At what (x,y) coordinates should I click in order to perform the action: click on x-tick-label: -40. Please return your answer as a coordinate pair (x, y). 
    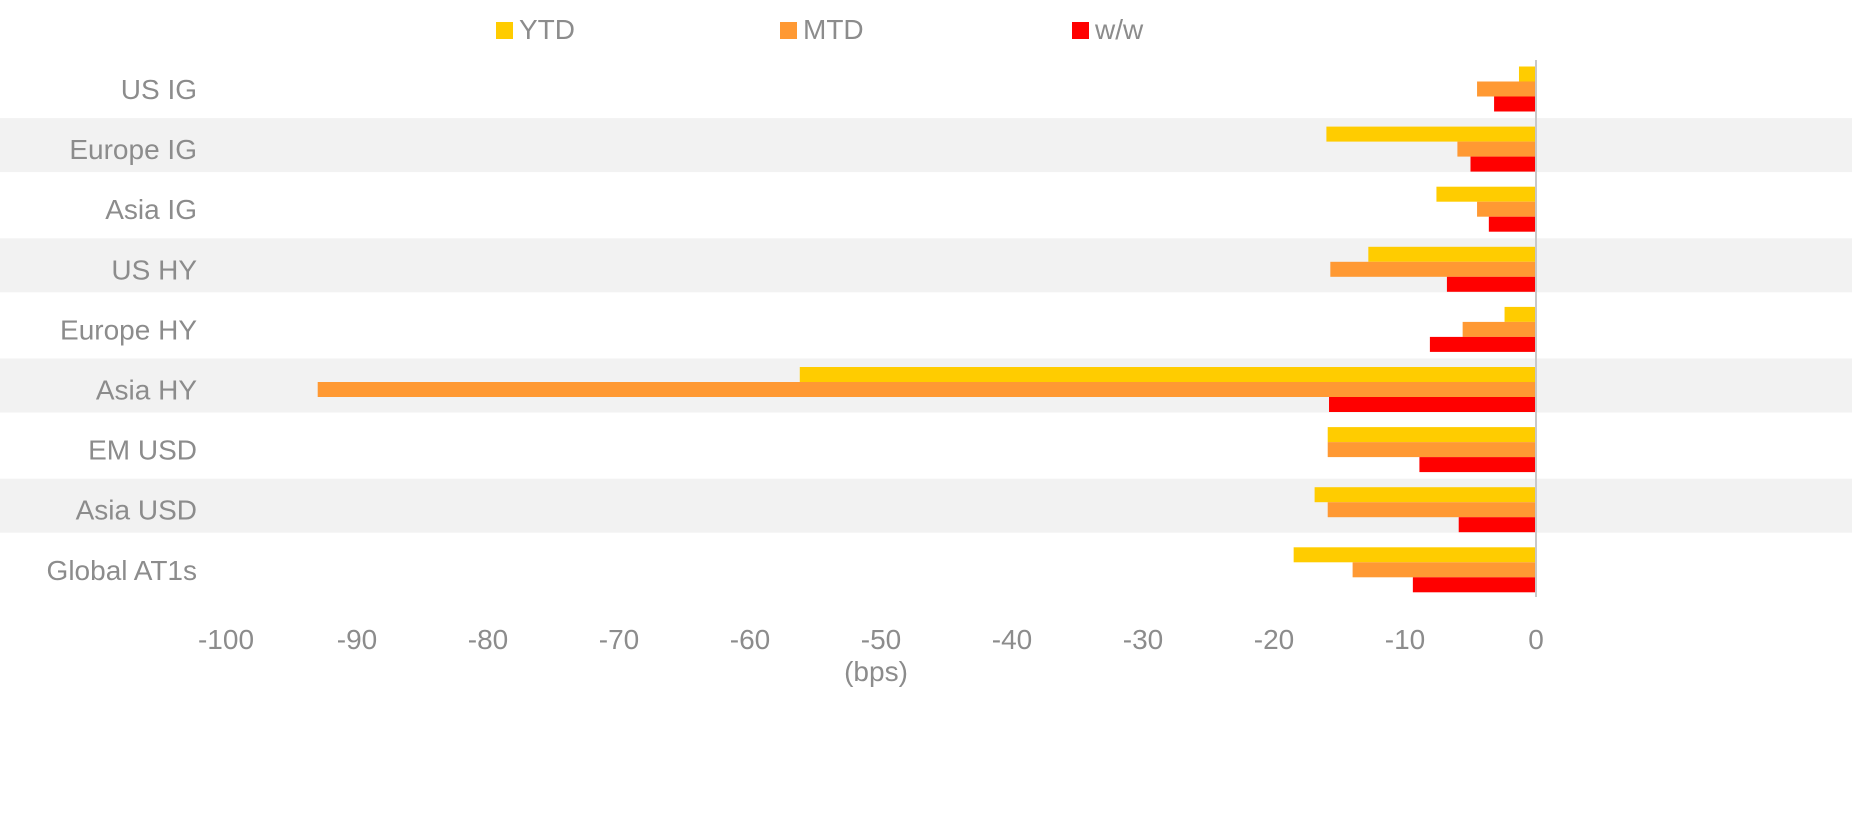
    Looking at the image, I should click on (1012, 639).